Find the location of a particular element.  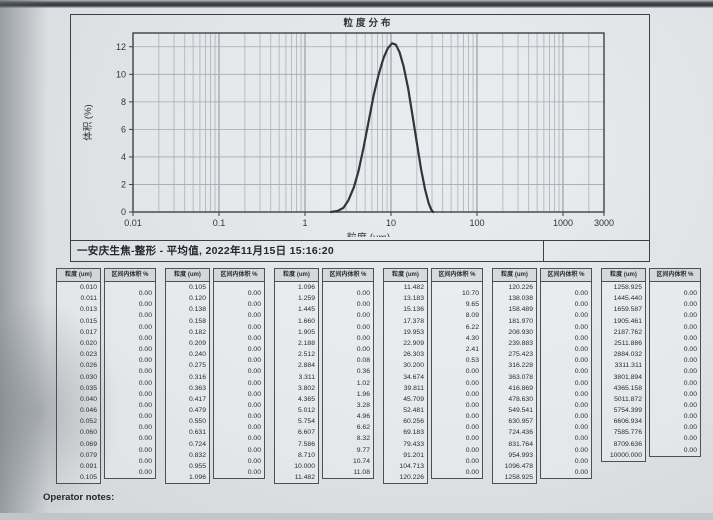

volume-cell: 11.08 is located at coordinates (361, 472).